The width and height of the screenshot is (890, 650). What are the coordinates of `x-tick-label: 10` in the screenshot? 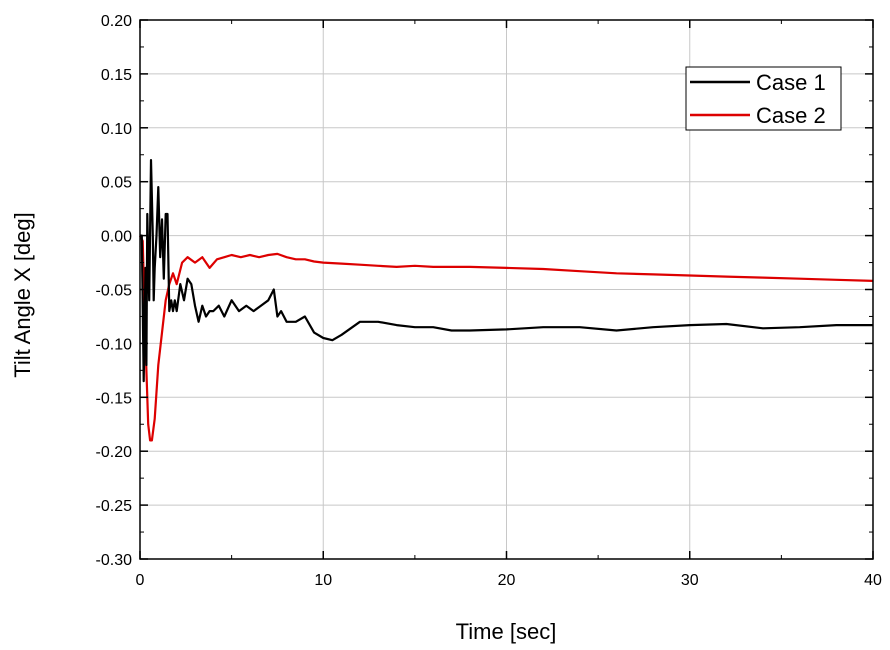 It's located at (323, 580).